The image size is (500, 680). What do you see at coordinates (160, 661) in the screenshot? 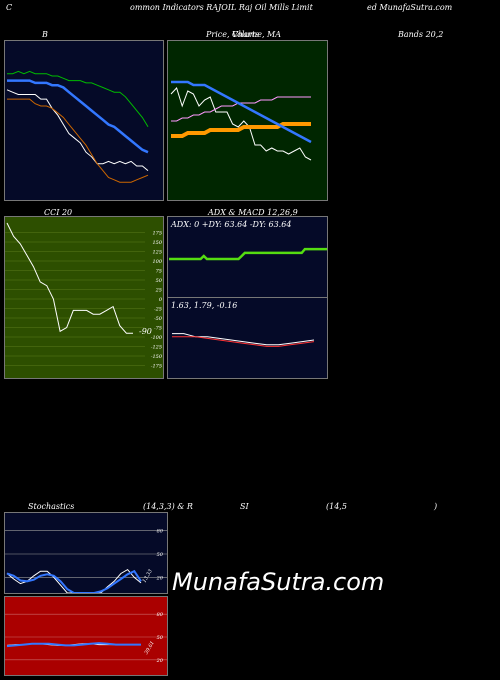
I see `rsi-tick-label-2: 20` at bounding box center [160, 661].